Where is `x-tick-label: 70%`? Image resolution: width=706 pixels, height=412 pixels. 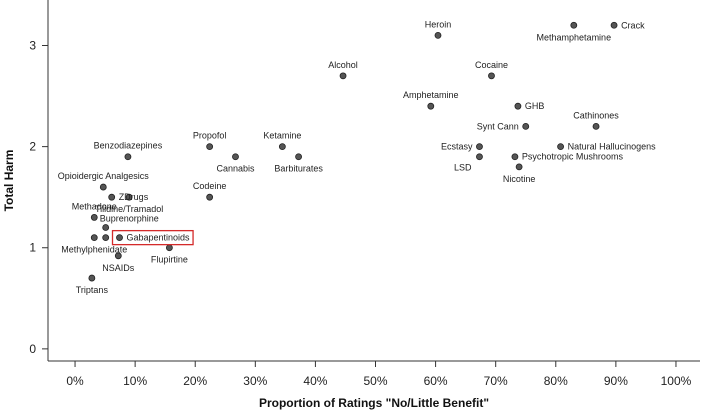 x-tick-label: 70% is located at coordinates (496, 381).